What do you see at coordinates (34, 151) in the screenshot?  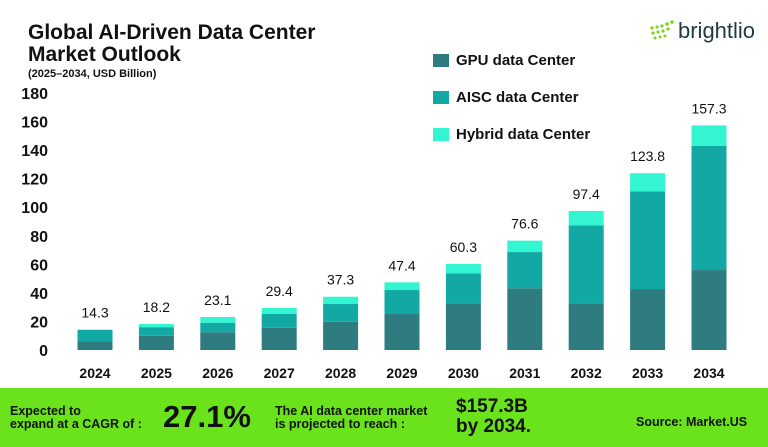 I see `y-tick-label: 140` at bounding box center [34, 151].